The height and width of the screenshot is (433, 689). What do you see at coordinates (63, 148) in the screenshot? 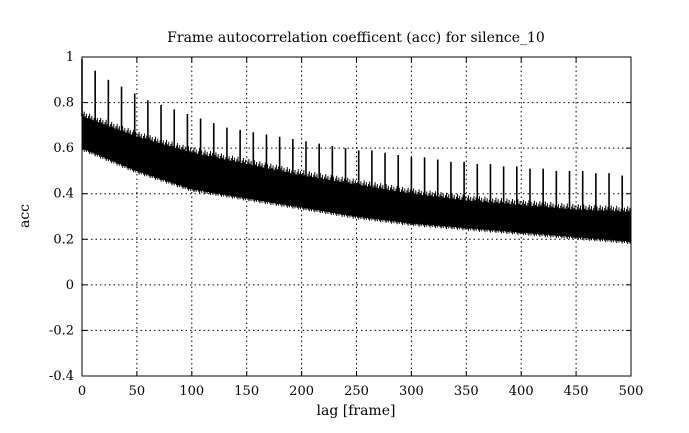
I see `y-tick-label: 0.6` at bounding box center [63, 148].